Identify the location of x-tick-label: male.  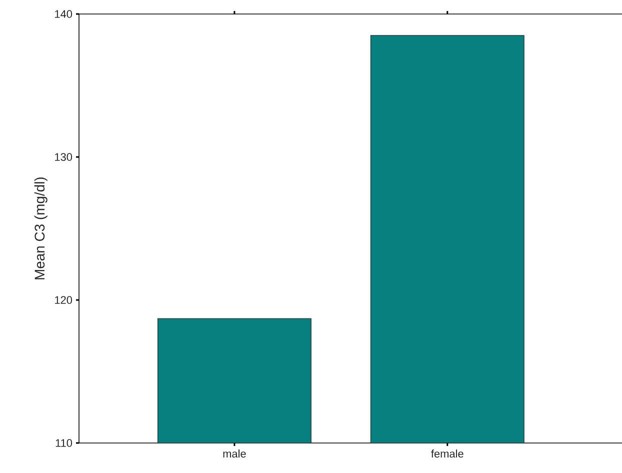
(234, 454).